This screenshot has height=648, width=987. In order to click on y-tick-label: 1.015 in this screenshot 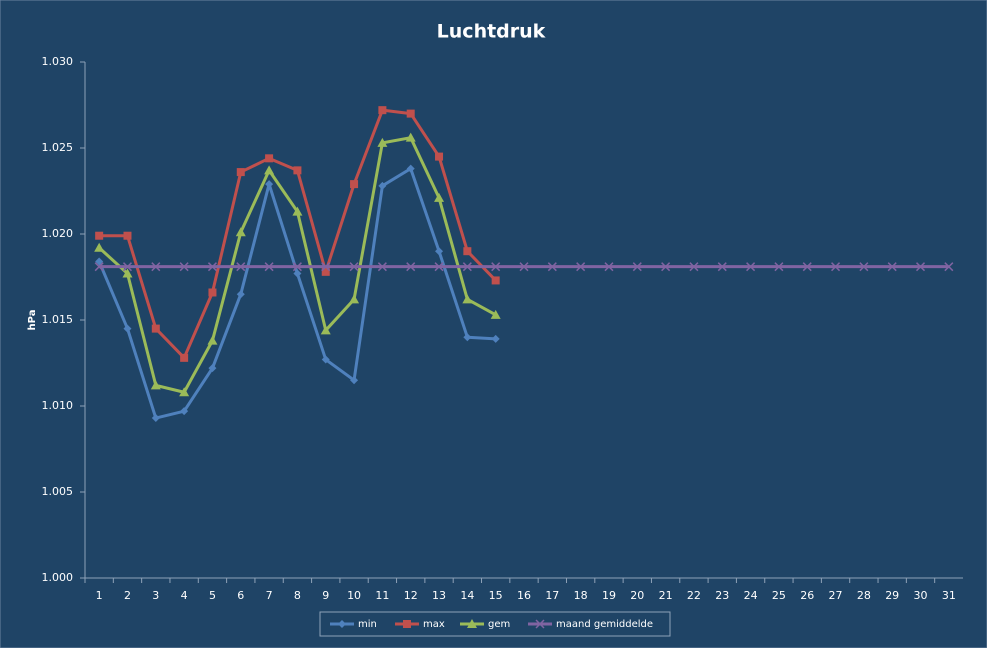, I will do `click(58, 319)`.